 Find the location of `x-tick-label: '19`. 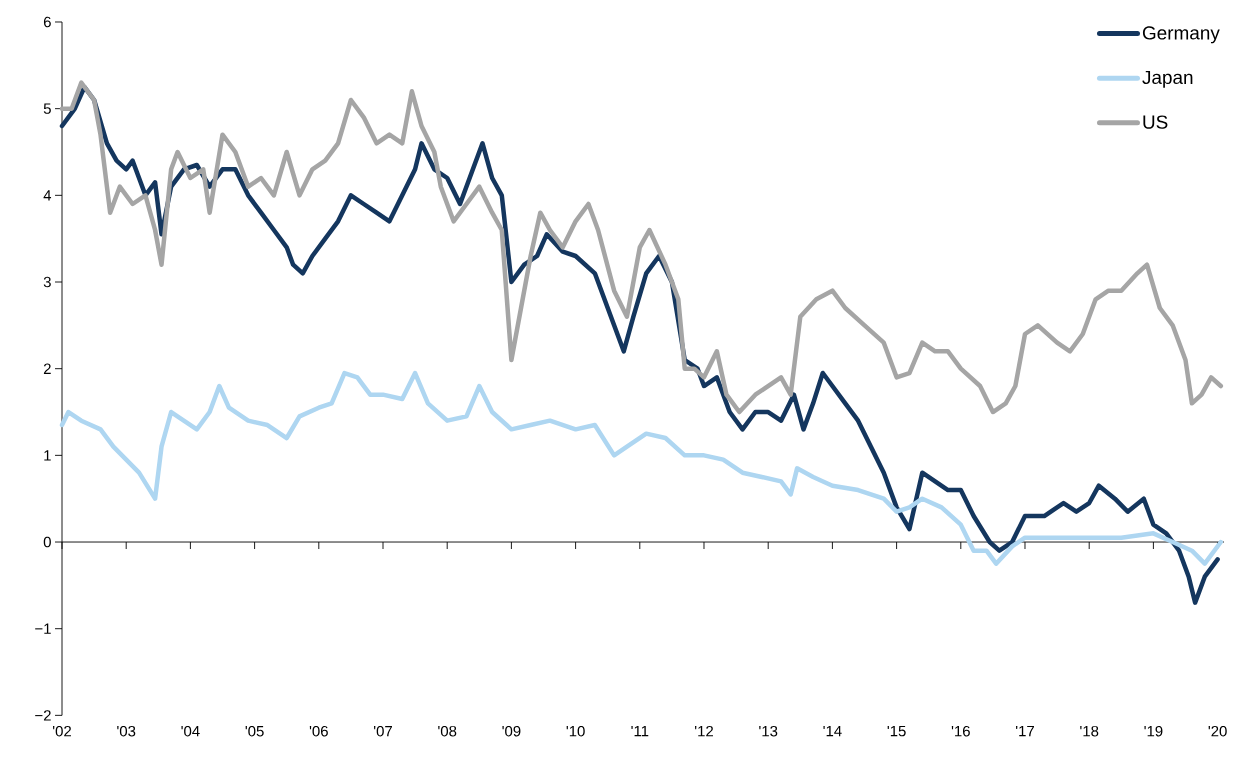

x-tick-label: '19 is located at coordinates (1153, 731).